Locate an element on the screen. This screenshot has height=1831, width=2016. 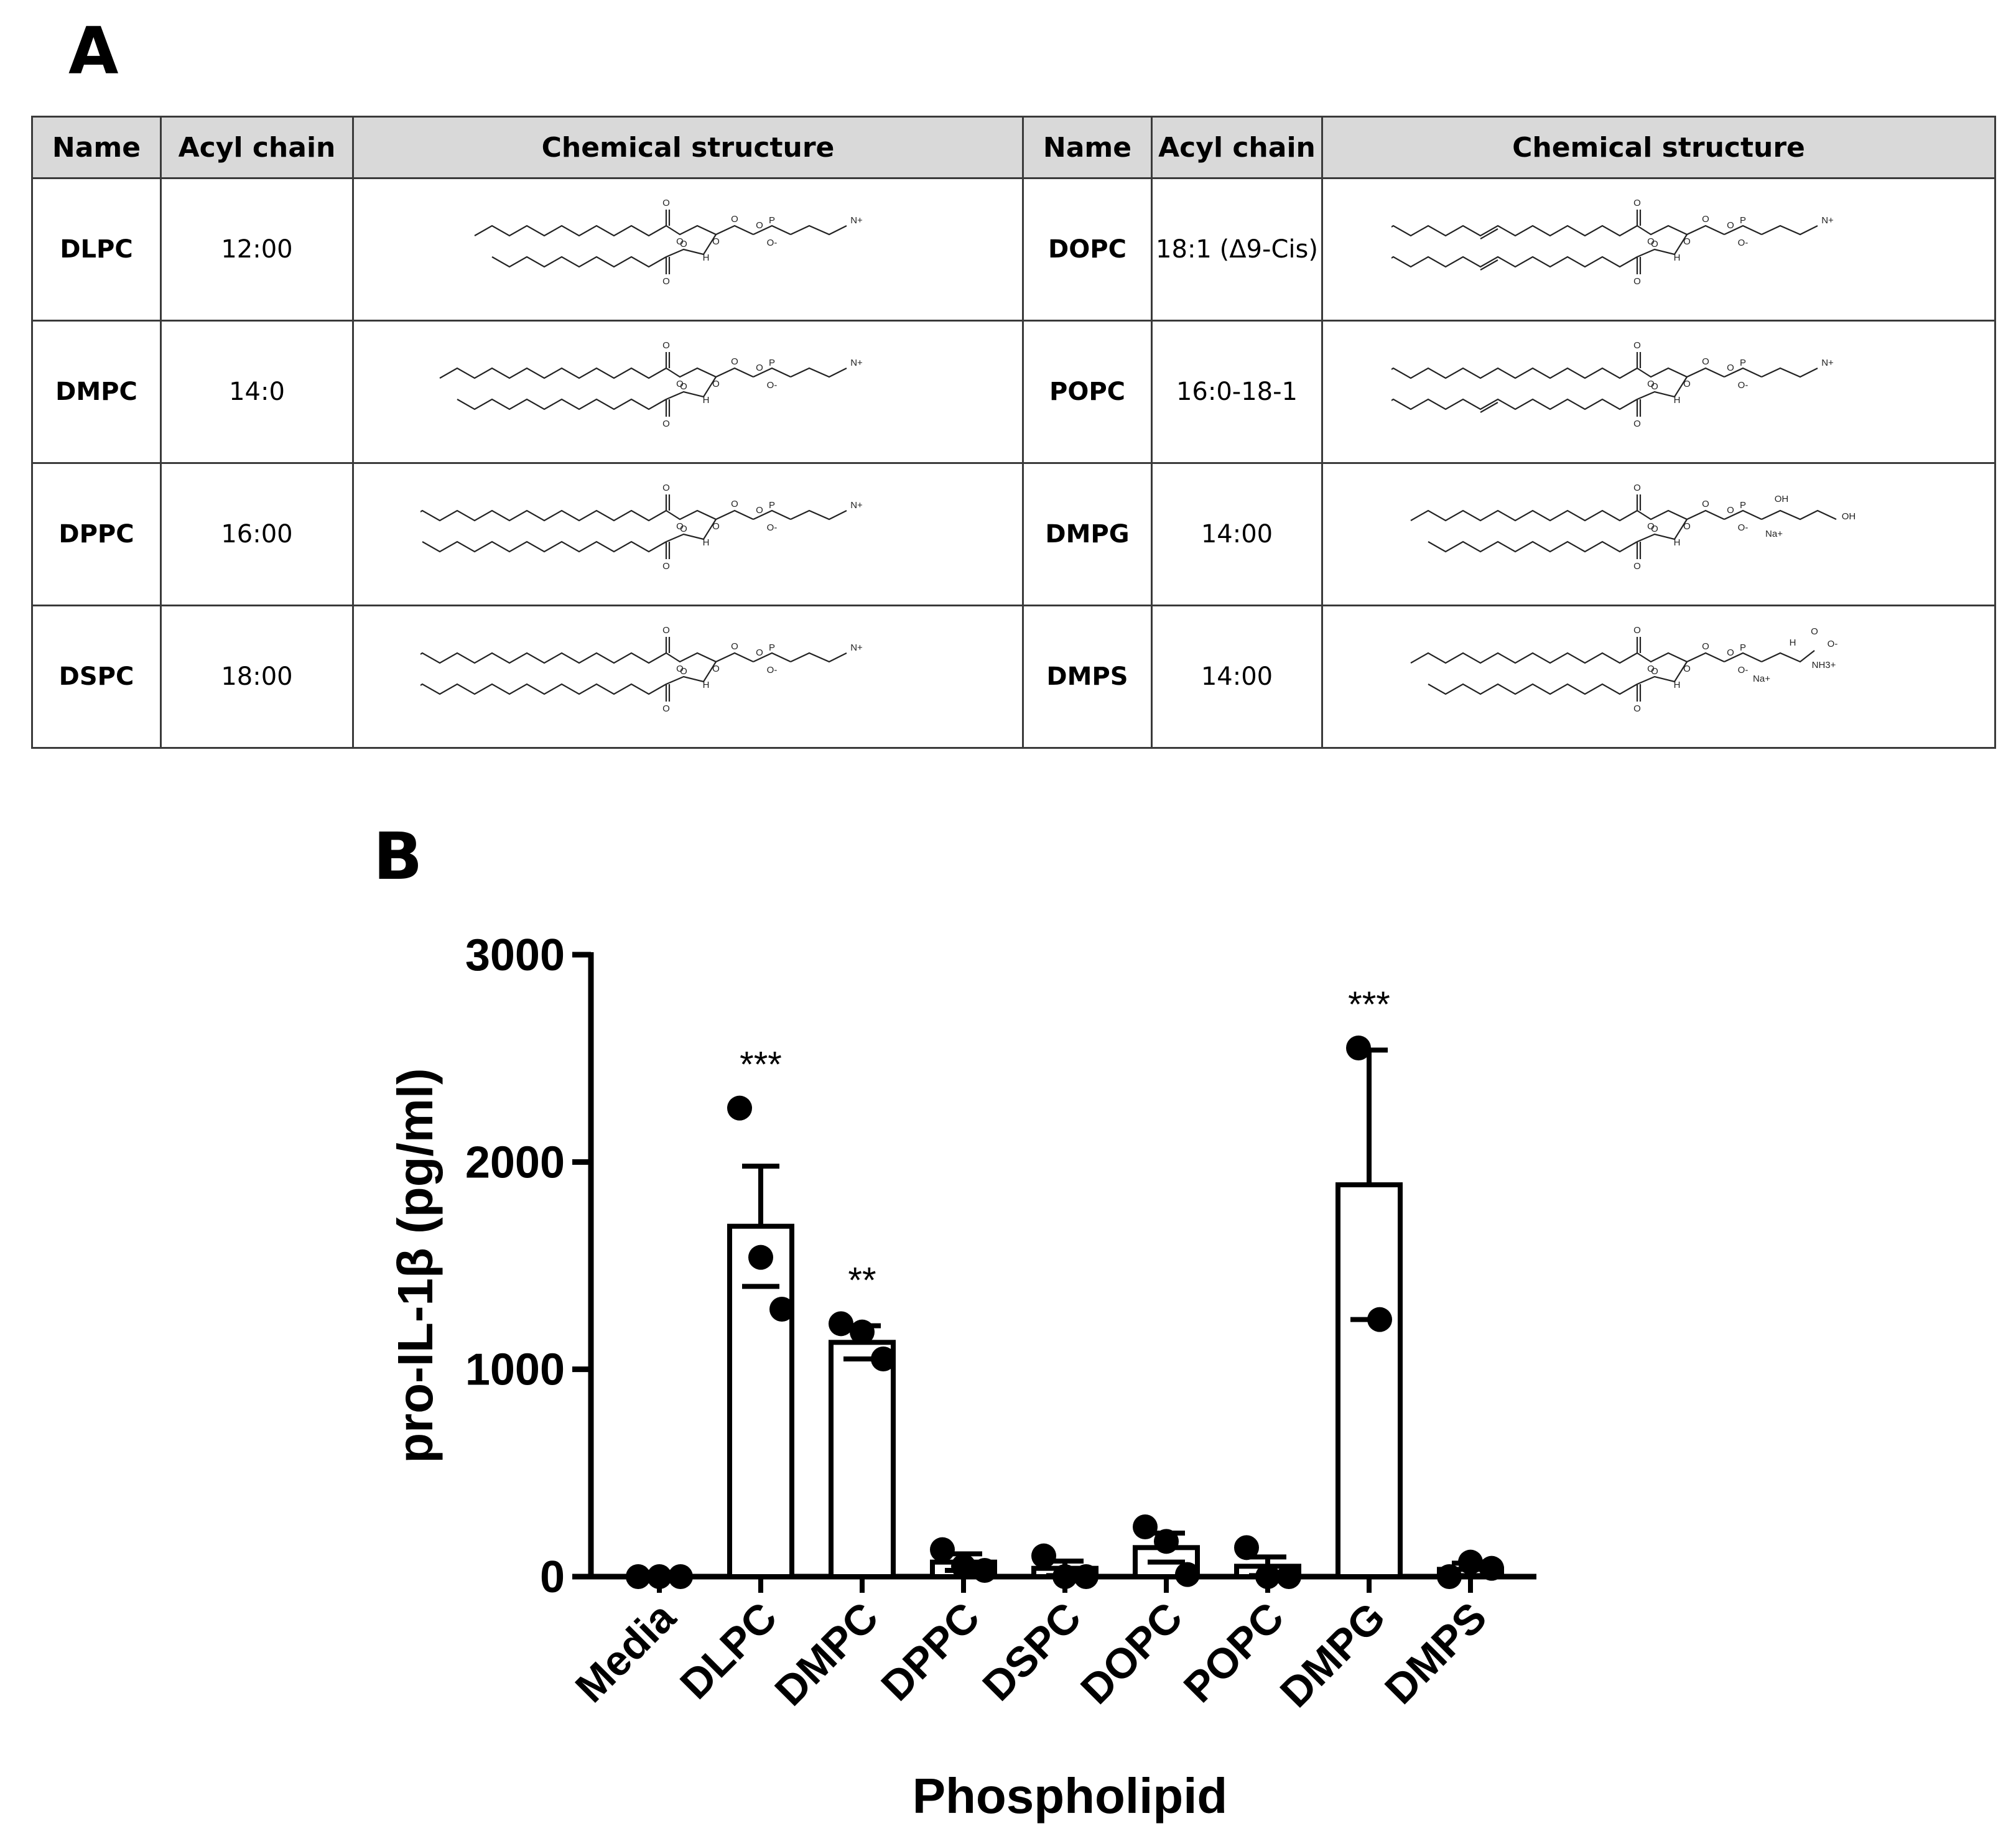
header-name-left: Name is located at coordinates (96, 147).